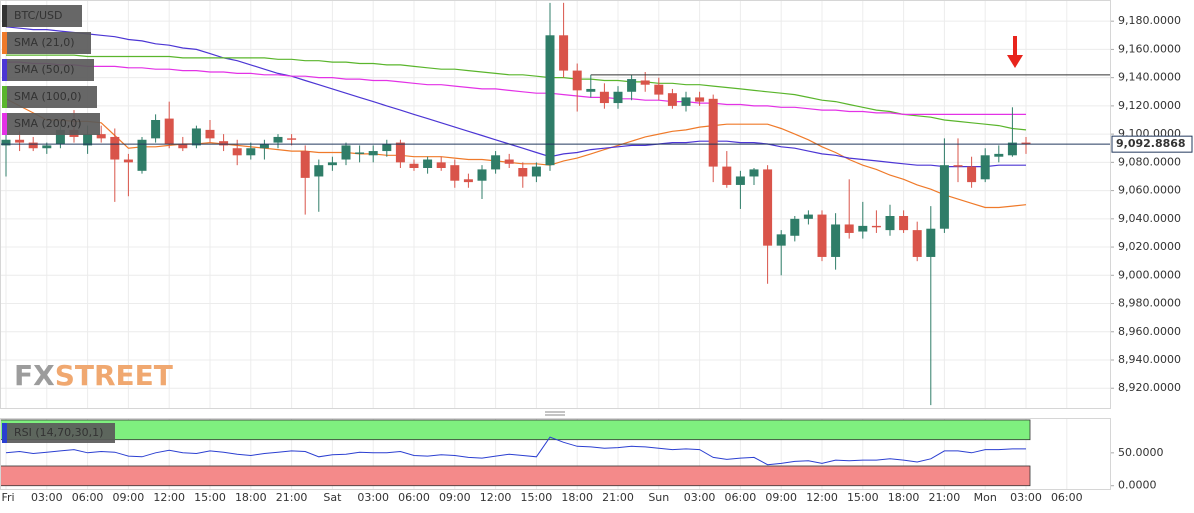 The width and height of the screenshot is (1194, 513). Describe the element at coordinates (48, 123) in the screenshot. I see `legend-label: SMA (200,0)` at that location.